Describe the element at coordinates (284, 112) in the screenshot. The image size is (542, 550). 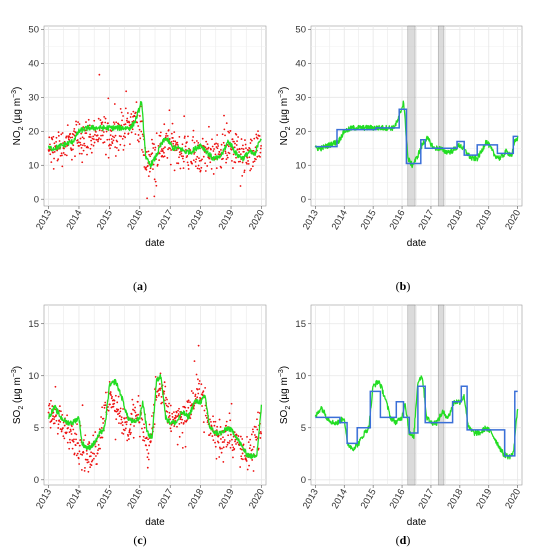
I see `y-axis-label-unit: (µg m` at that location.